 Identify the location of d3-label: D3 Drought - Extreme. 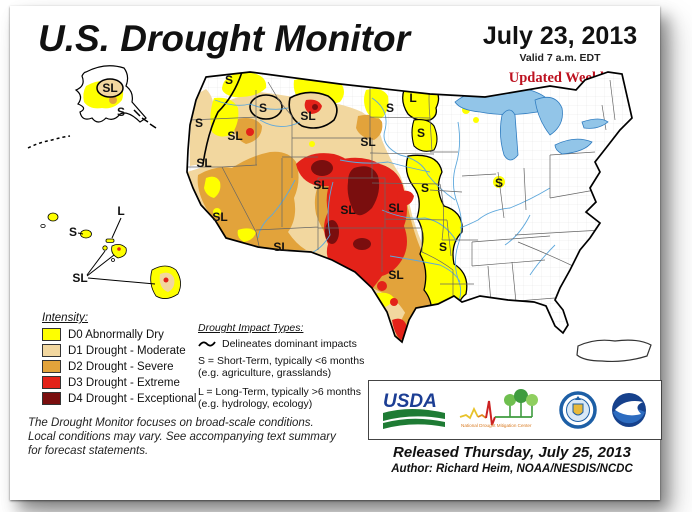
(124, 382).